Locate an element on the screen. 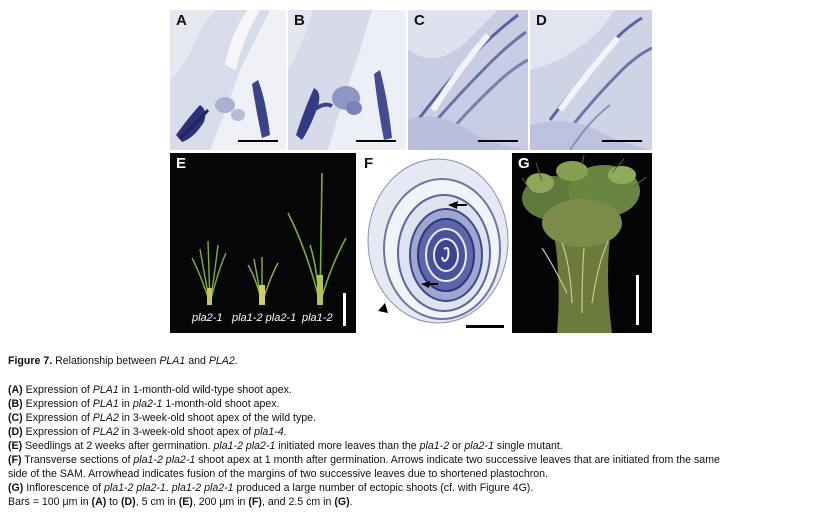 The height and width of the screenshot is (525, 816). panel-e-photo is located at coordinates (263, 243).